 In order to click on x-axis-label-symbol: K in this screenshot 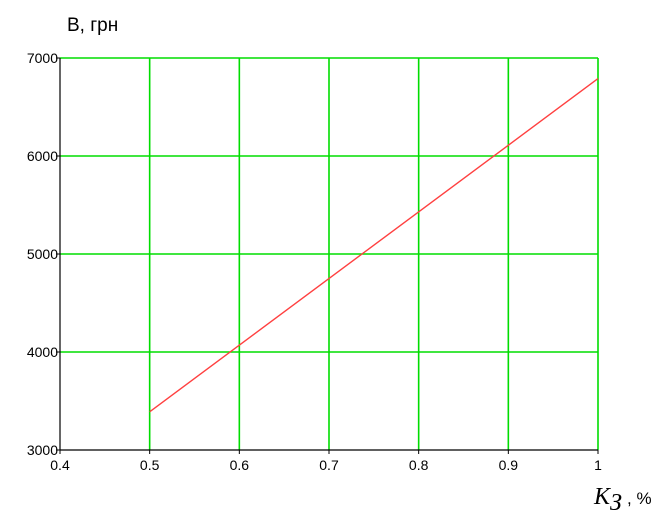, I will do `click(602, 497)`.